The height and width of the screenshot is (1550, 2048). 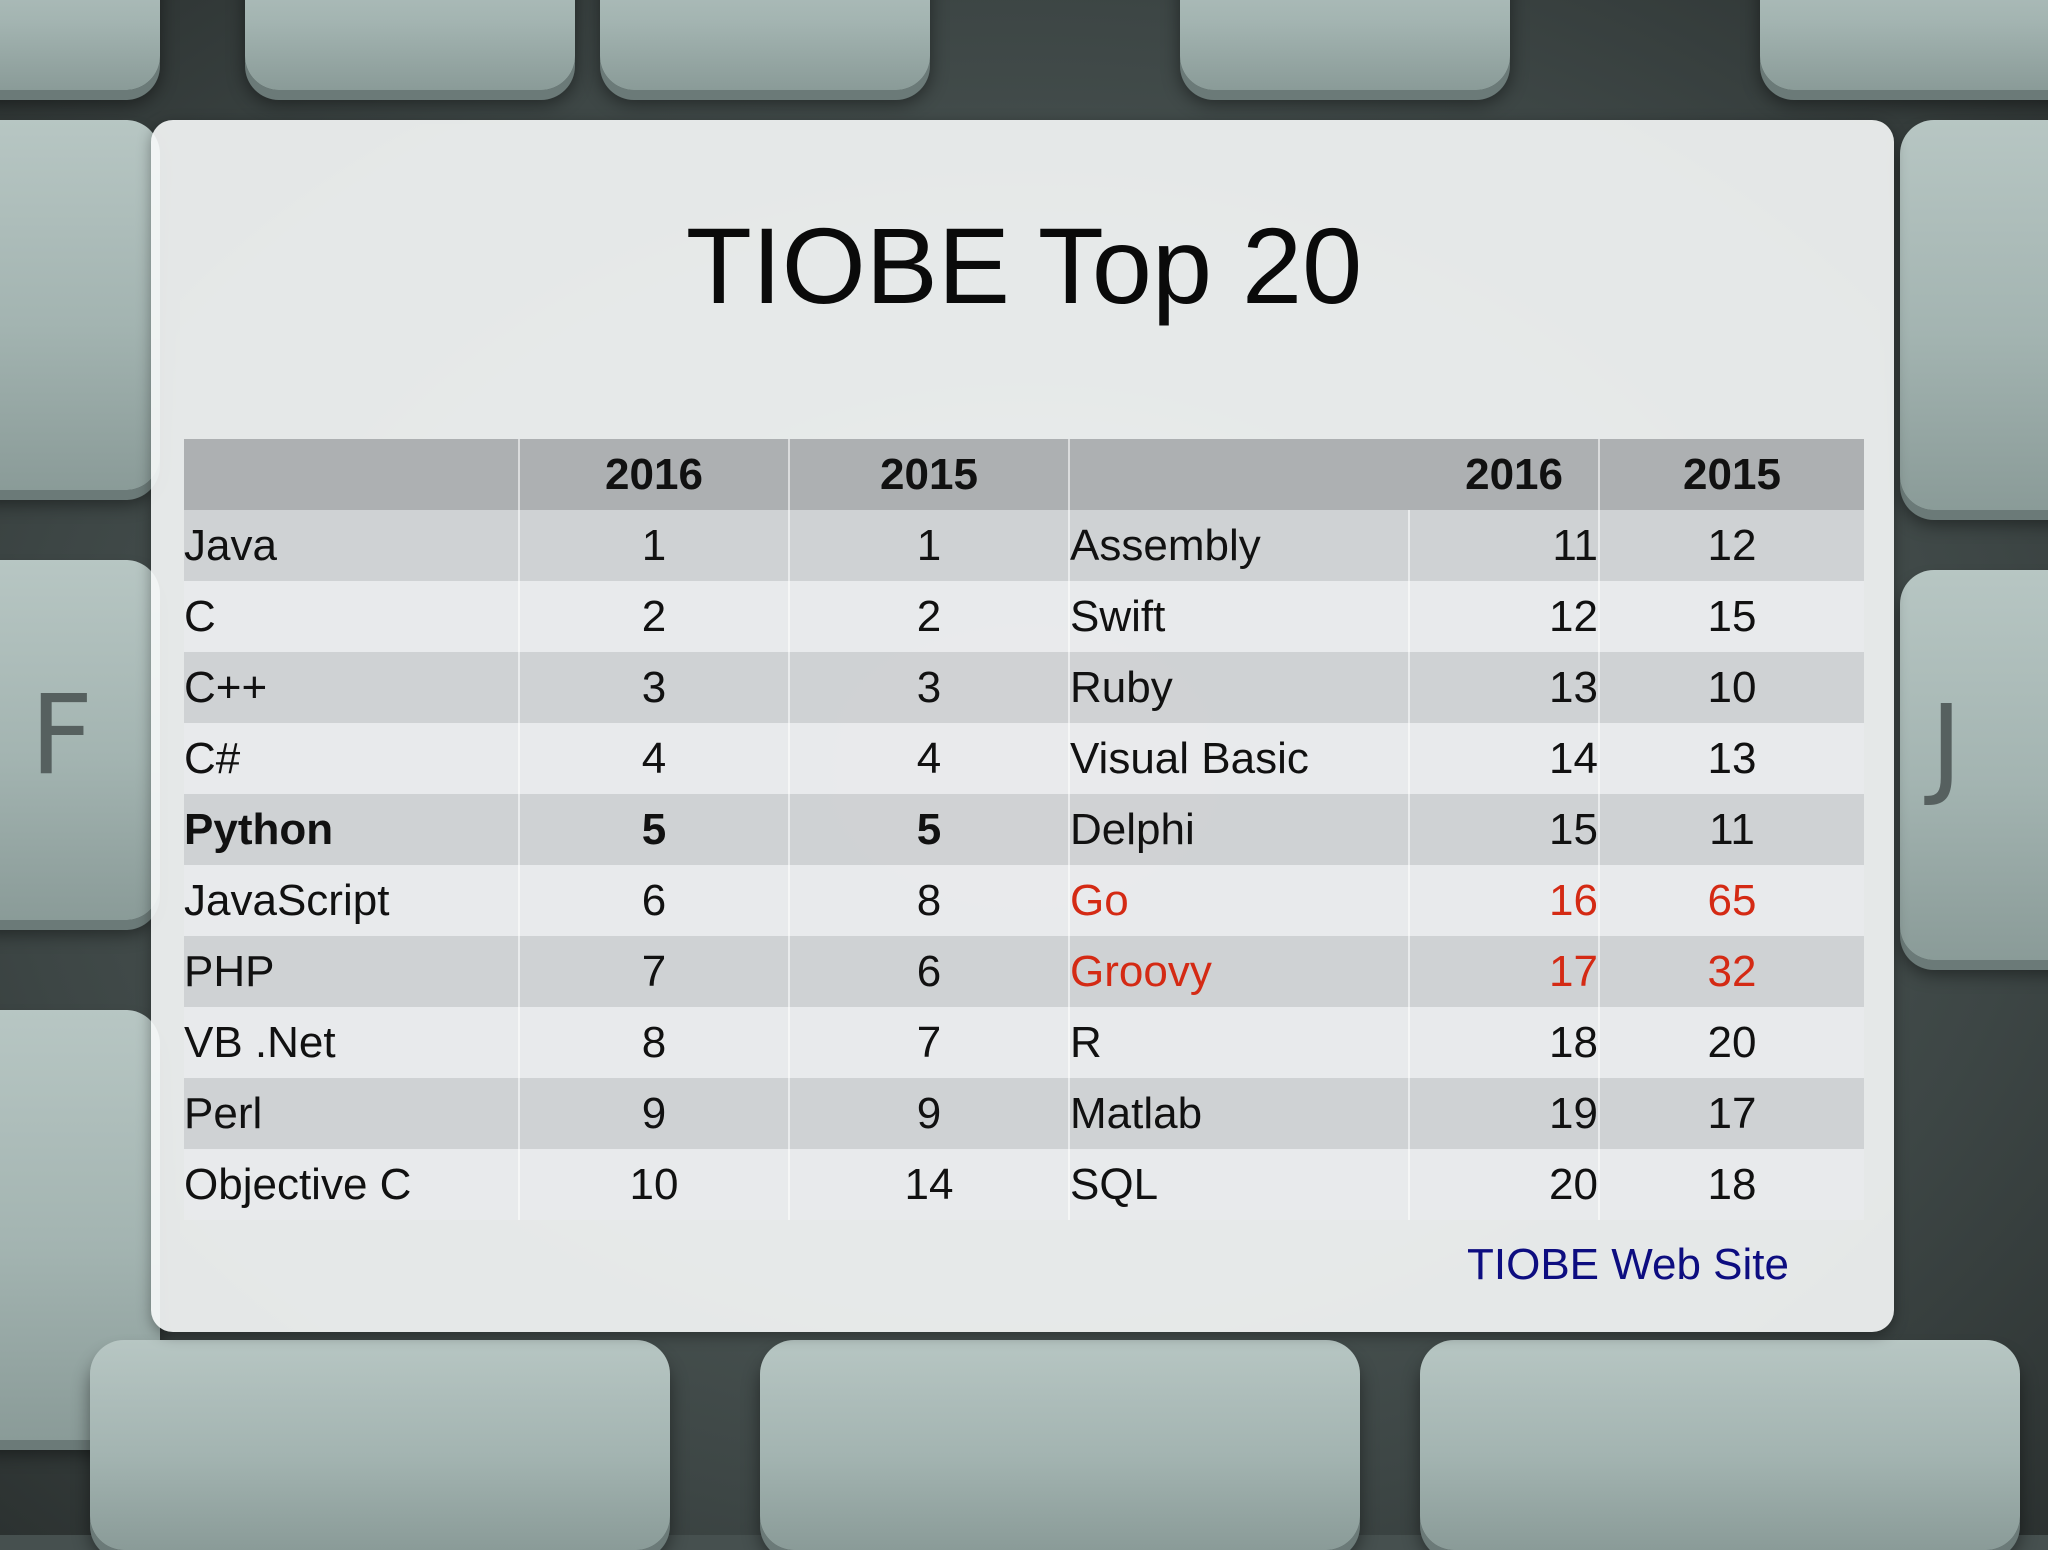 I want to click on table-row: C++ 3 3 Ruby 13 10, so click(x=1024, y=687).